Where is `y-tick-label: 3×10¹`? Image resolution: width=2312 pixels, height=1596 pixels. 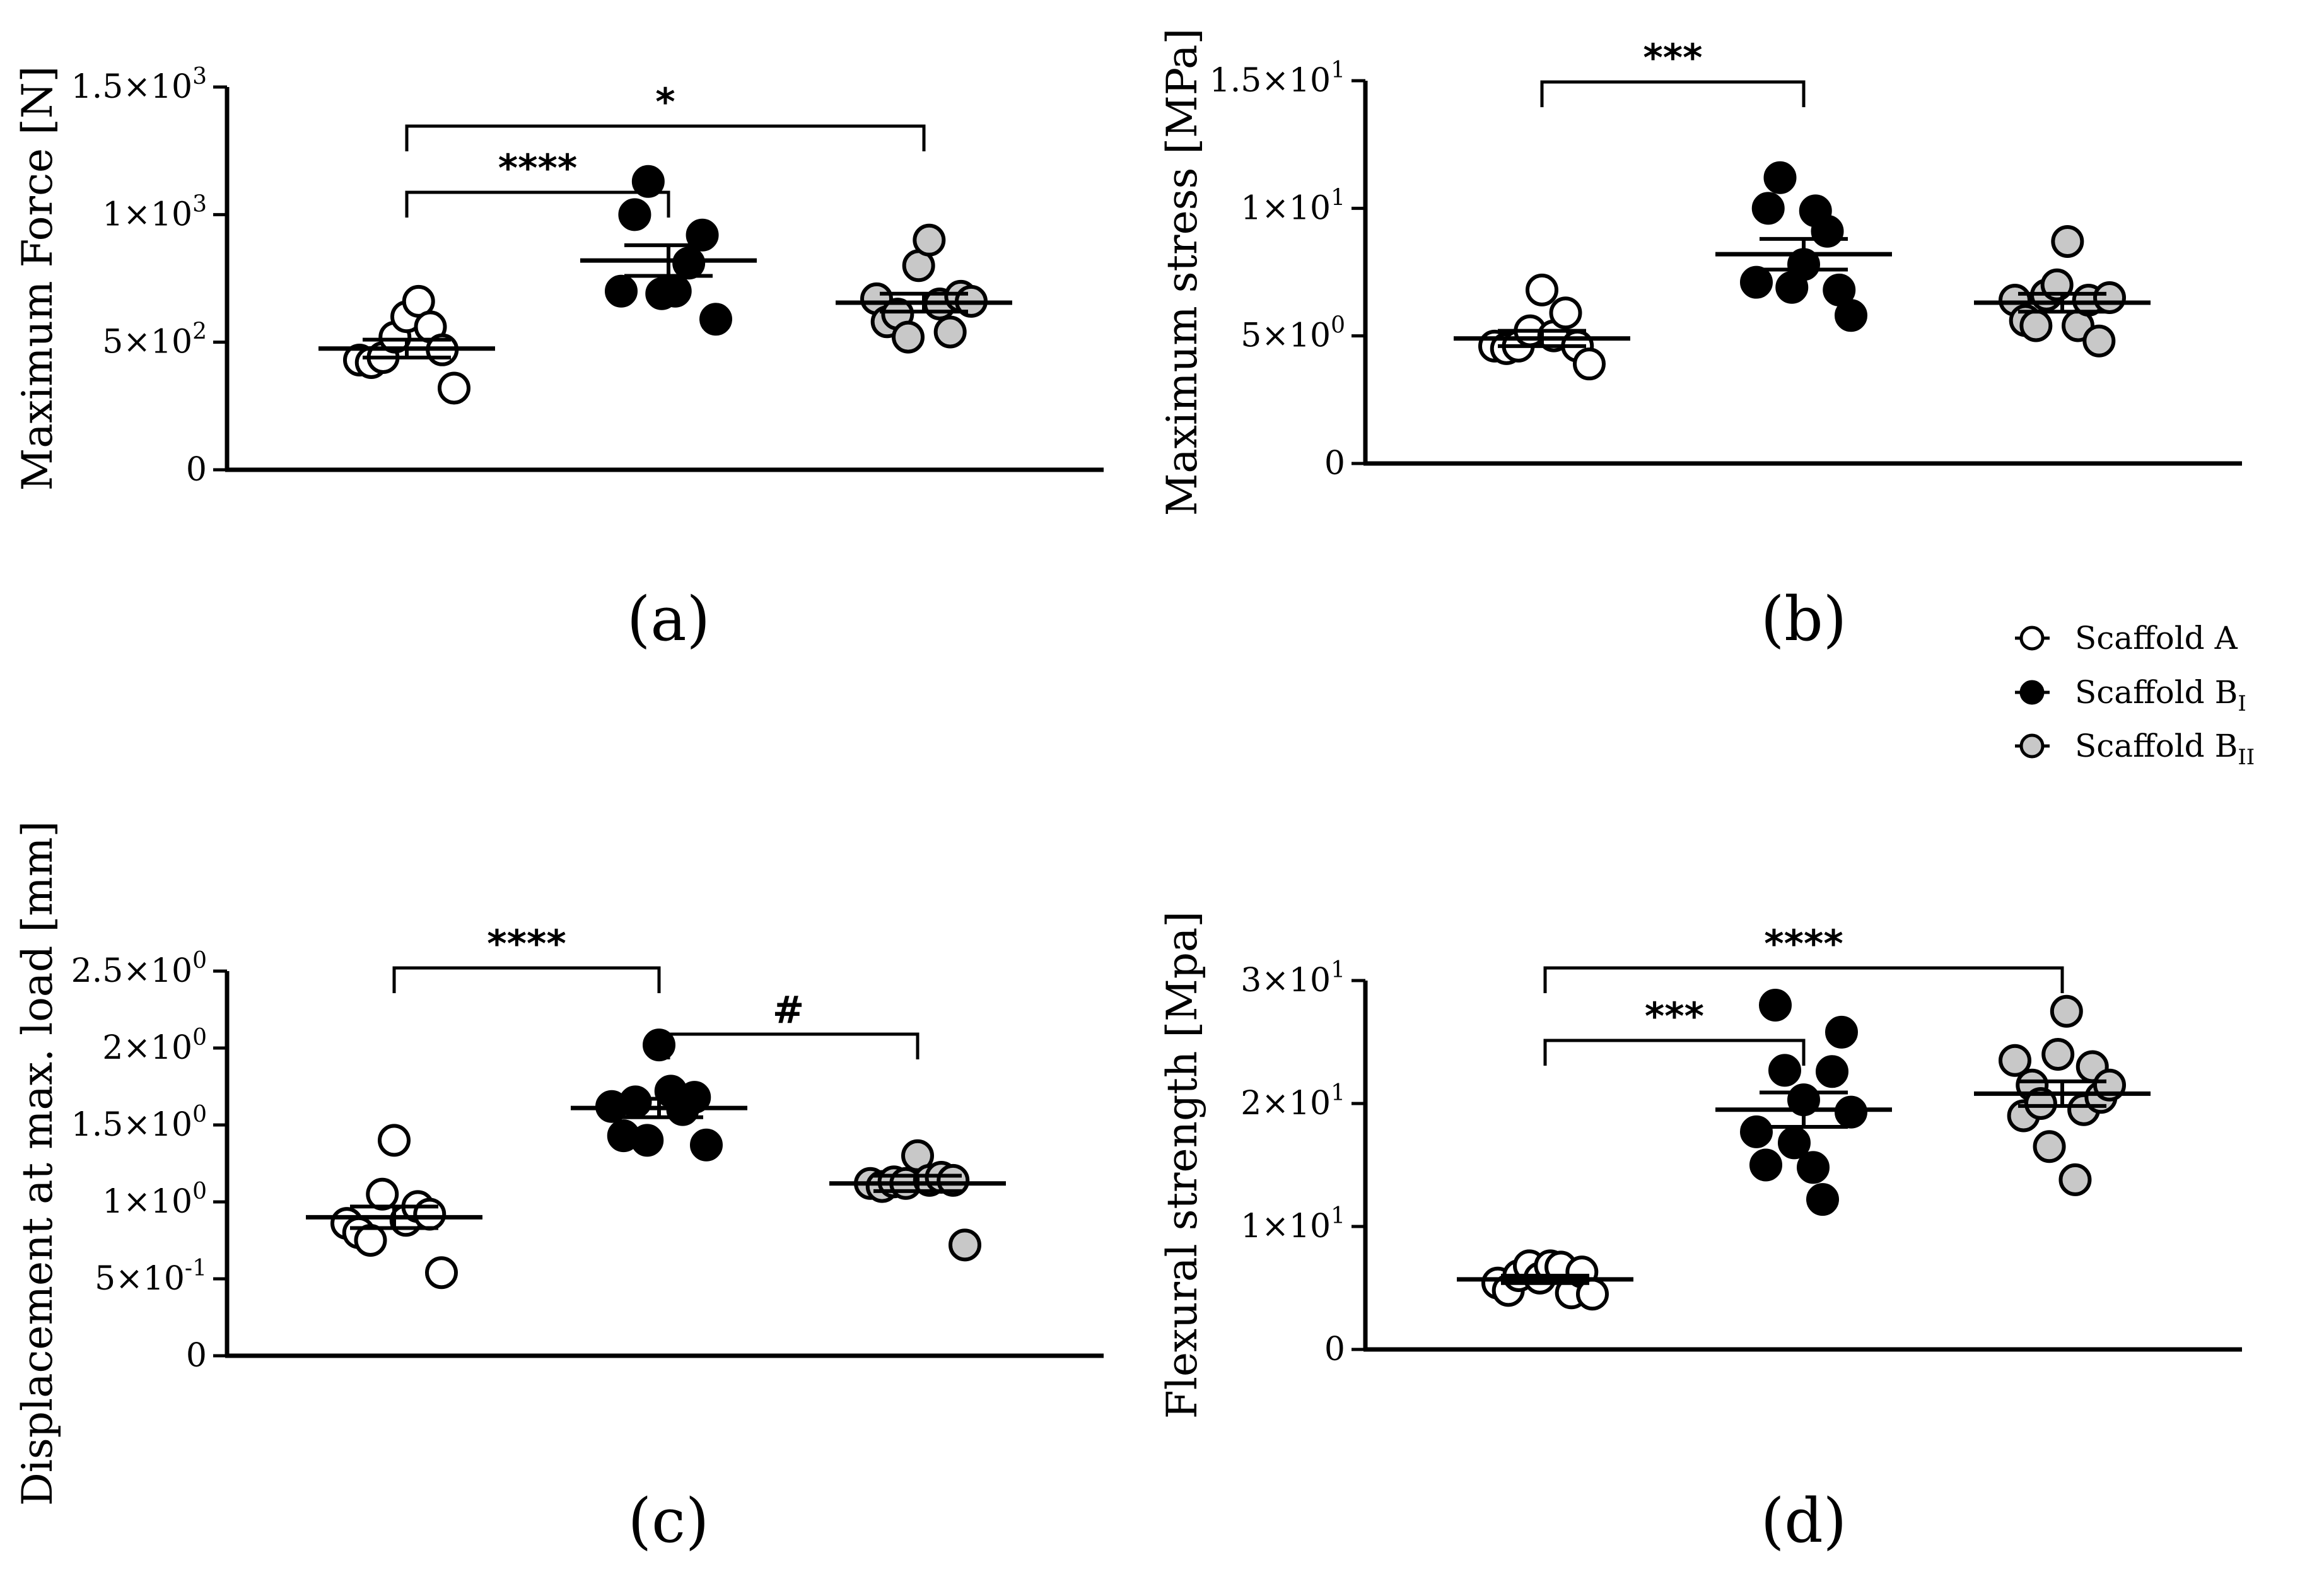
y-tick-label: 3×10¹ is located at coordinates (1293, 978).